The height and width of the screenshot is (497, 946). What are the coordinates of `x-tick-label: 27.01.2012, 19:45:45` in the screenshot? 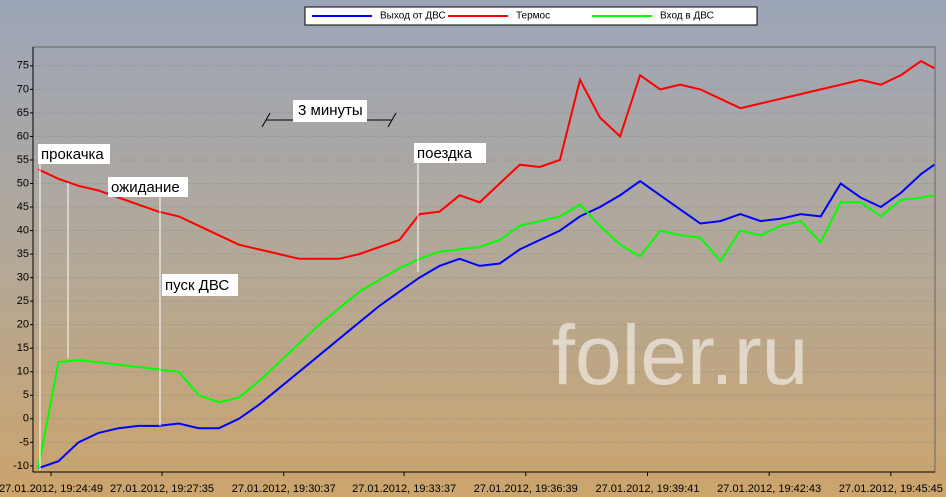 It's located at (891, 489).